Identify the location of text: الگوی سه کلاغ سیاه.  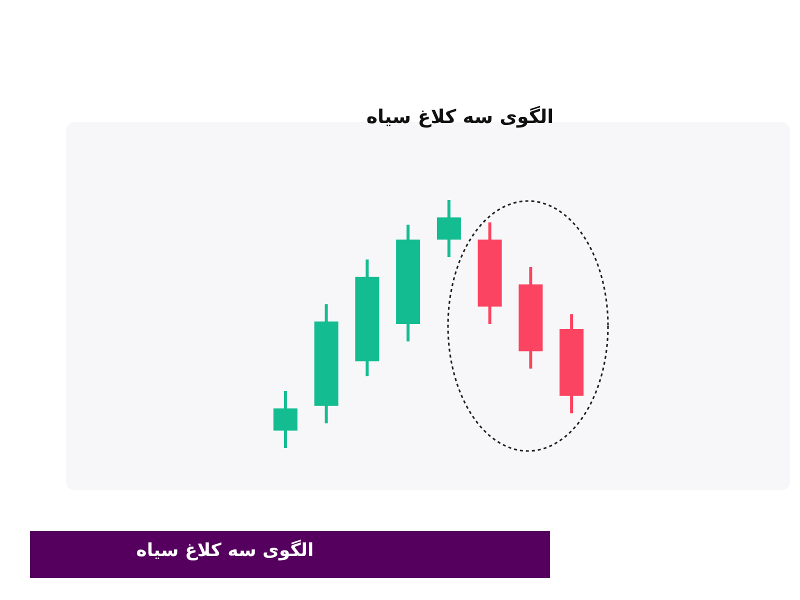
(225, 550).